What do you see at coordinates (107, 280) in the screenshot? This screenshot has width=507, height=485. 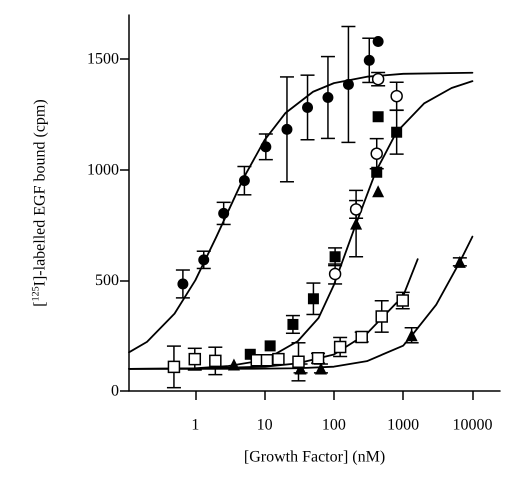 I see `y-tick-label: 500` at bounding box center [107, 280].